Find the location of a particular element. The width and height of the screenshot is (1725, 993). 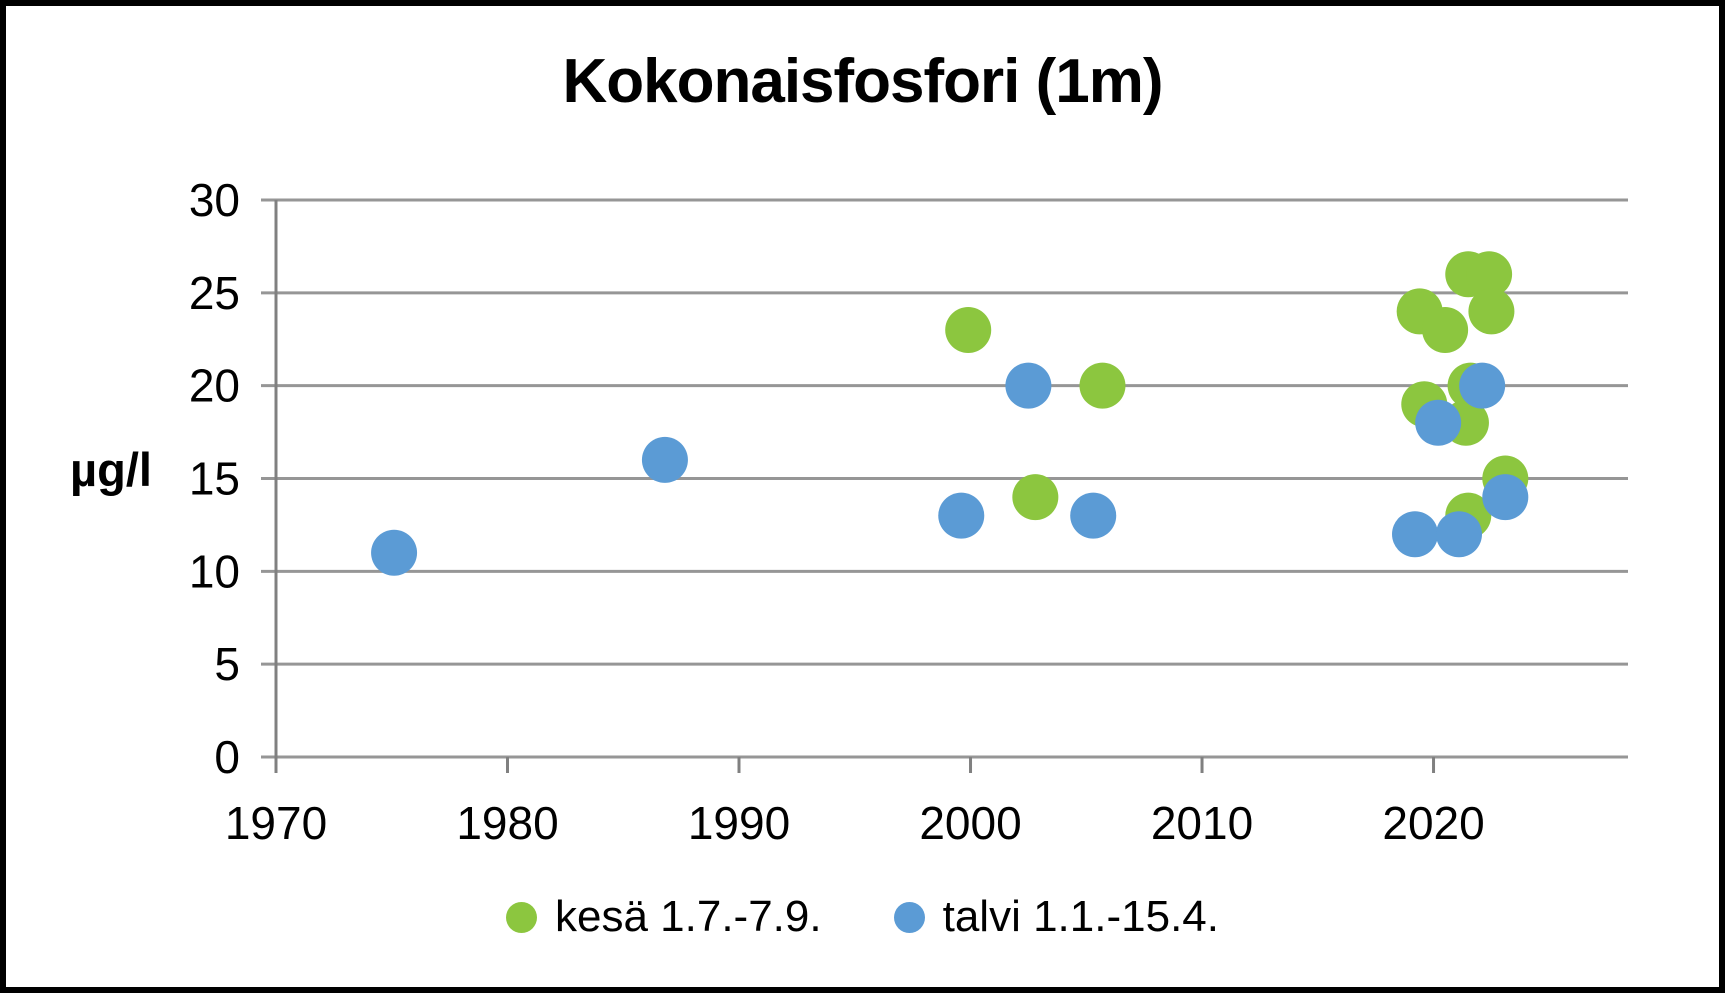

data-point-kesa-1999.9-23 is located at coordinates (968, 329).